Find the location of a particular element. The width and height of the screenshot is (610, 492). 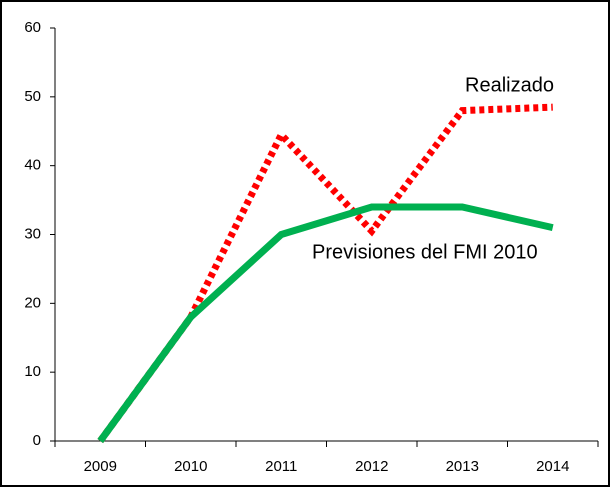

x-tick-label: 2013 is located at coordinates (462, 466).